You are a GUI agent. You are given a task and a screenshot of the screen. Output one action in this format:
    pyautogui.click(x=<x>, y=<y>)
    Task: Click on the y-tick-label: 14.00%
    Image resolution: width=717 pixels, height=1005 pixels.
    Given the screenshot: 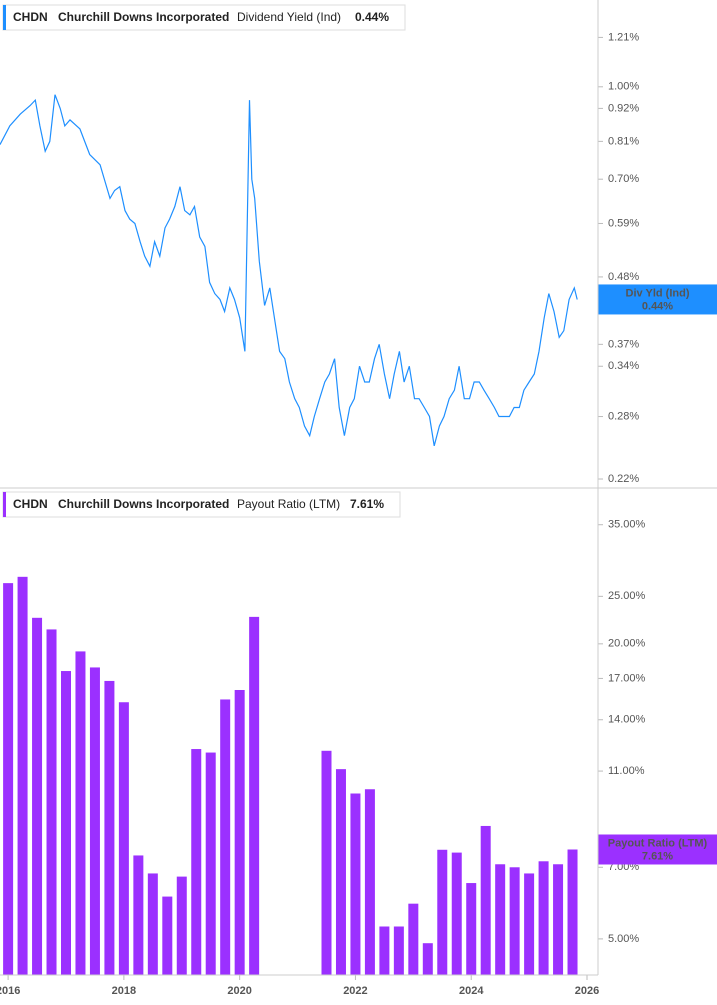 What is the action you would take?
    pyautogui.click(x=627, y=720)
    